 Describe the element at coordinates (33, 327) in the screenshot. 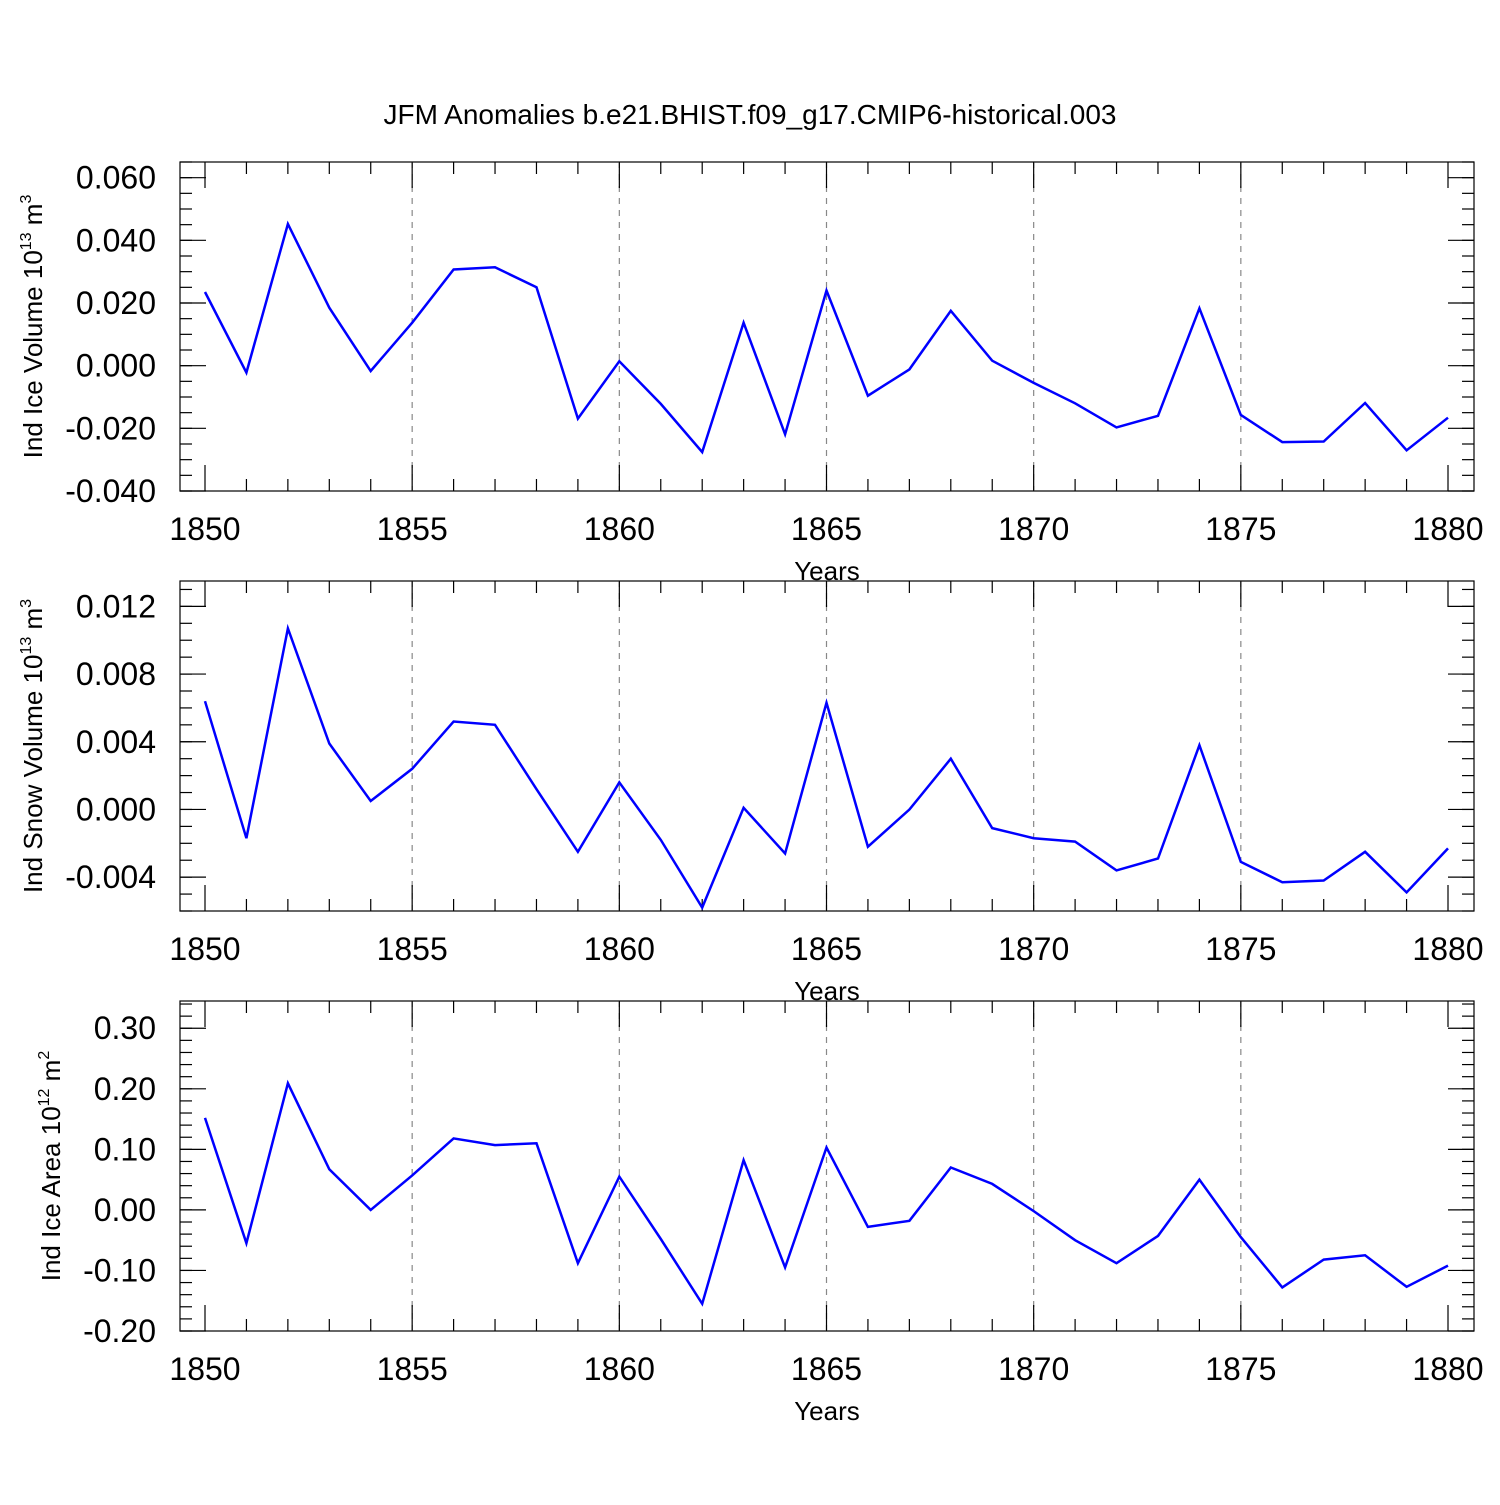

I see `y-axis-title: Ind Ice Volume 1013 m3` at that location.